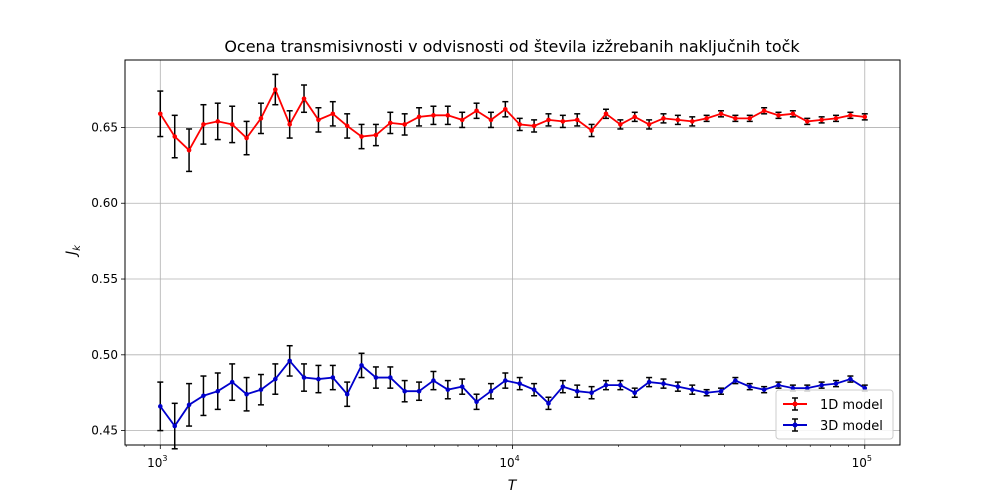 Image resolution: width=1000 pixels, height=500 pixels. Describe the element at coordinates (795, 404) in the screenshot. I see `legend-1d-marker` at that location.